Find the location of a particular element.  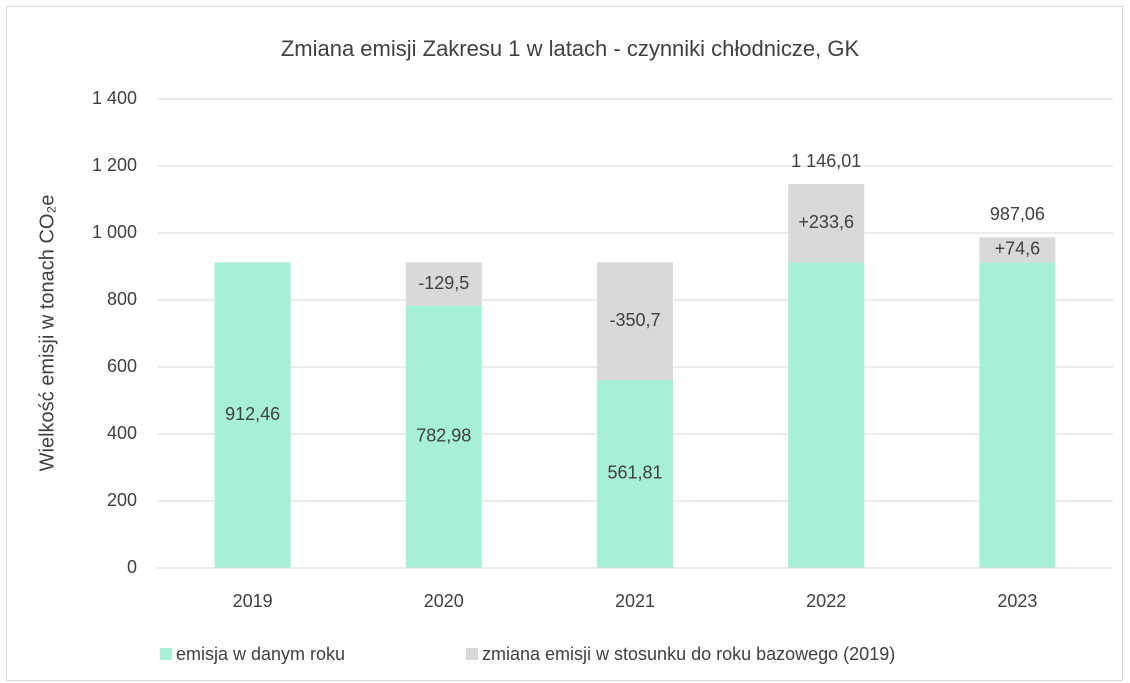

data-label: 912,46 is located at coordinates (252, 414).